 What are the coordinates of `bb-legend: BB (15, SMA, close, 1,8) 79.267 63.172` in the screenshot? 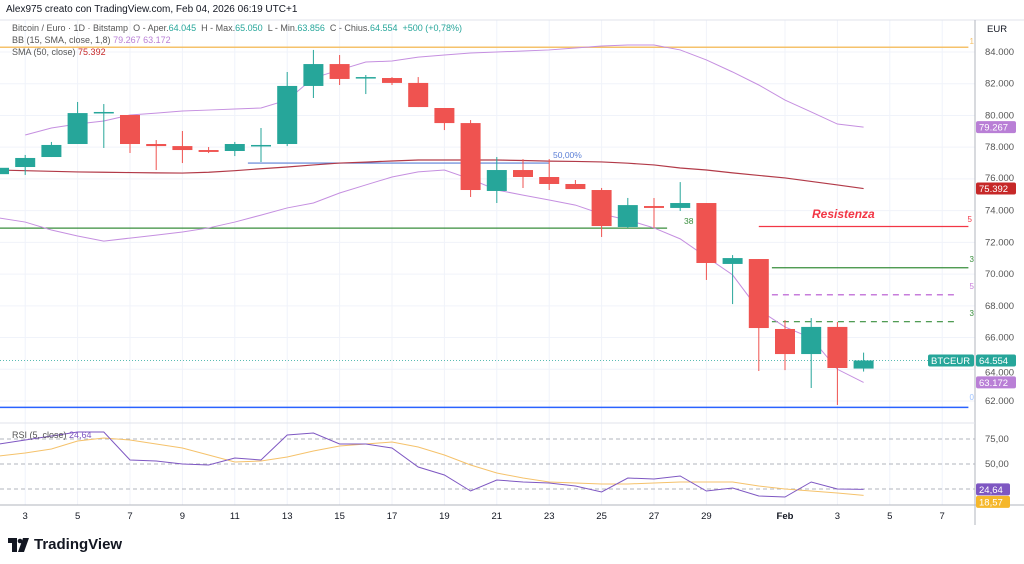 It's located at (91, 40).